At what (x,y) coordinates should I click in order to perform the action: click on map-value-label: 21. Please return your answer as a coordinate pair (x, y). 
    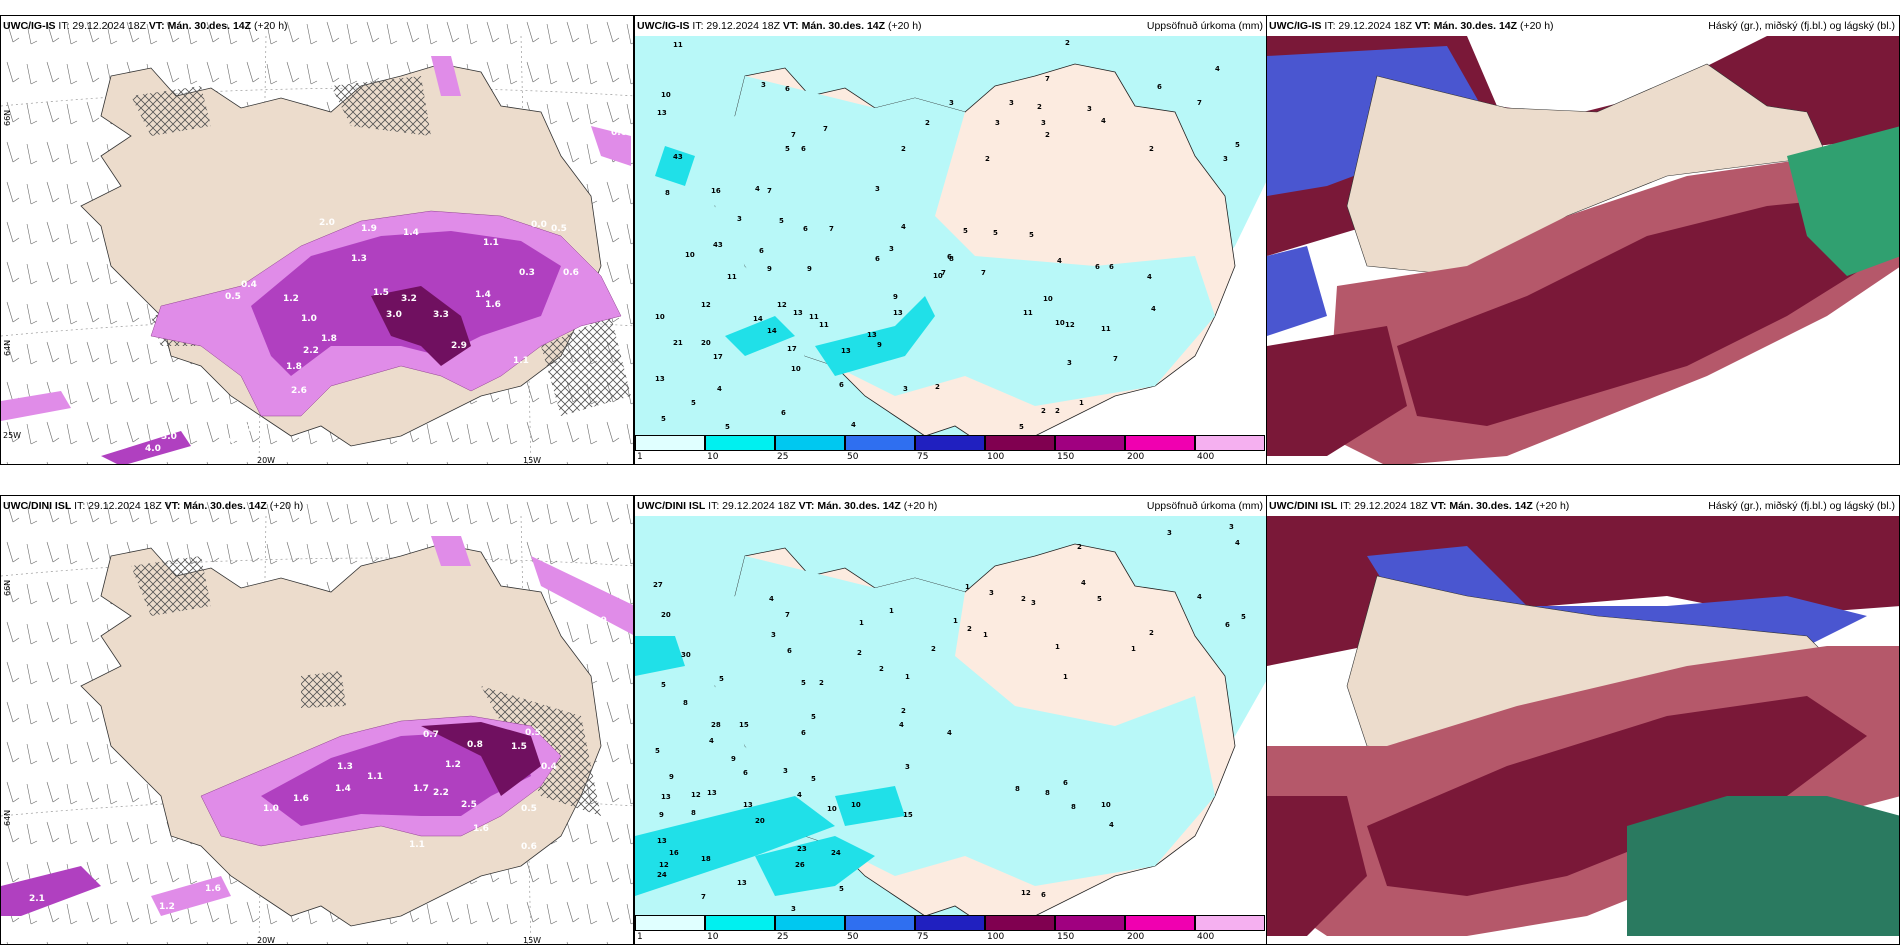
    Looking at the image, I should click on (678, 343).